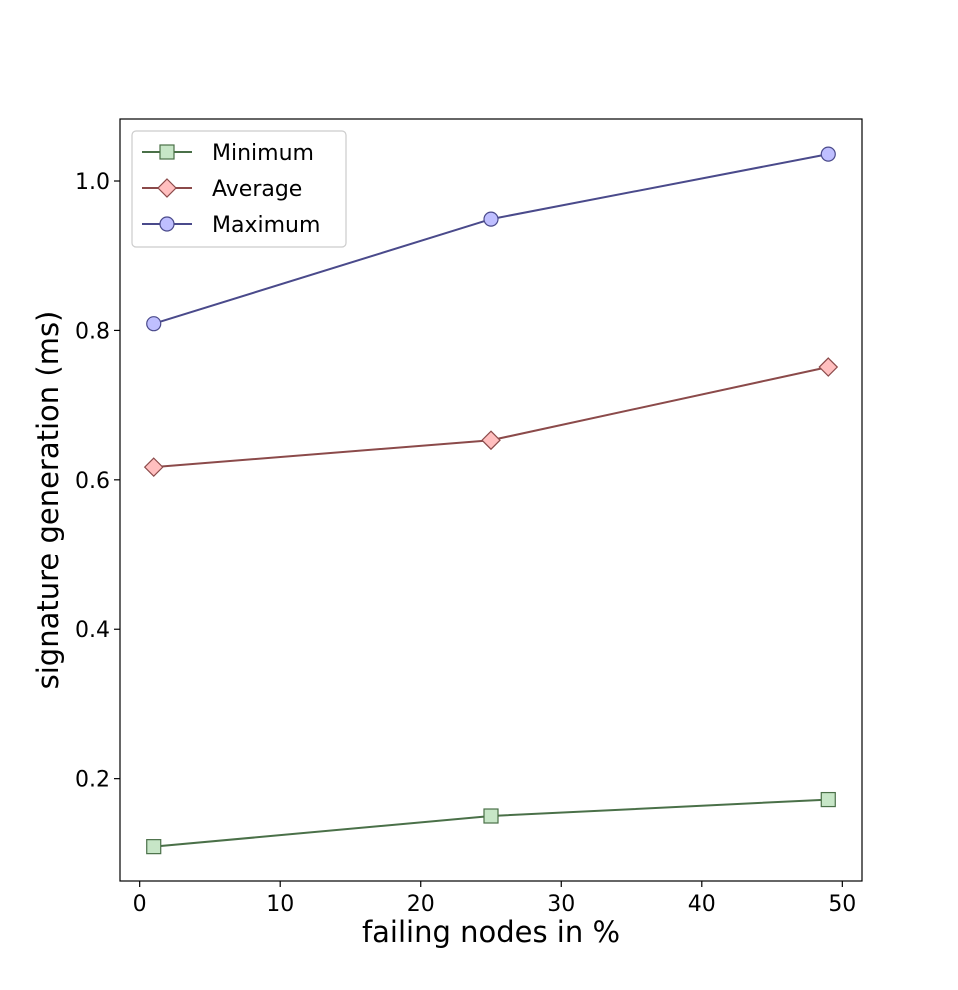 The image size is (958, 990). I want to click on x-tick-label: 10, so click(280, 904).